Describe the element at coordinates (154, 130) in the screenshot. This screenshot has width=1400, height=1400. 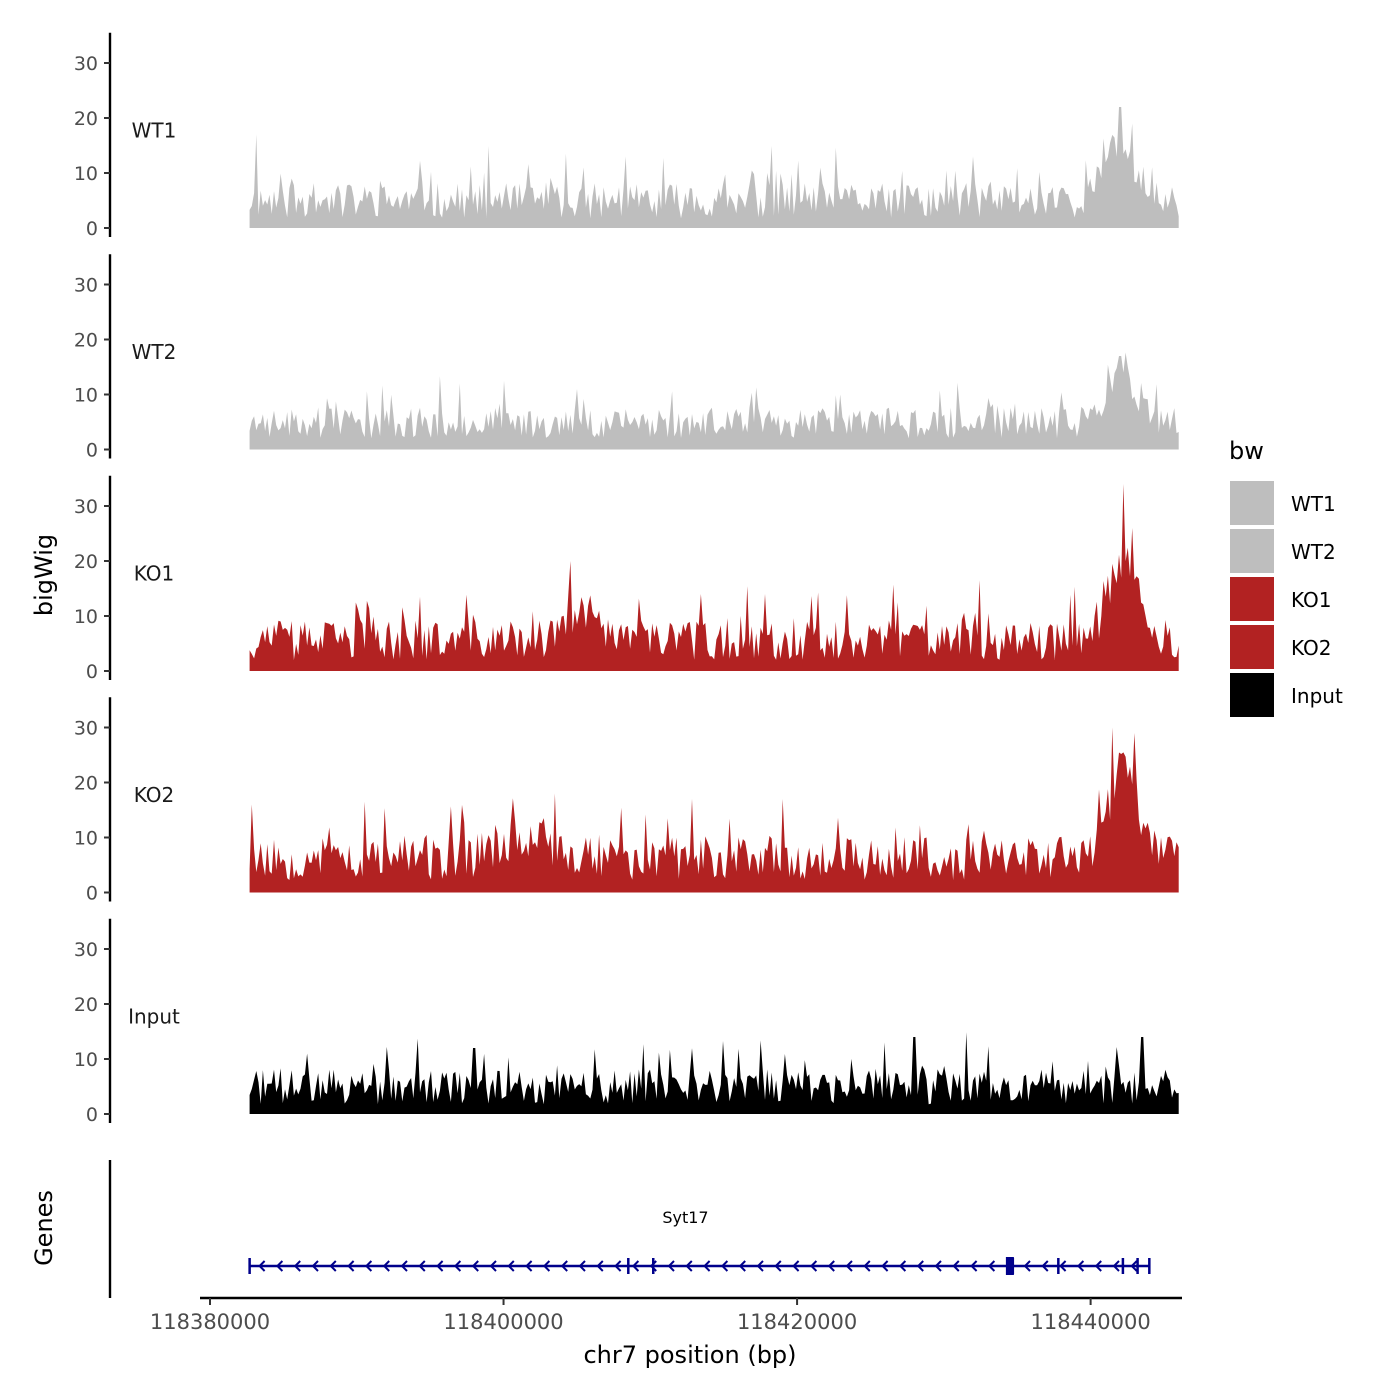
I see `track-label: WT1` at that location.